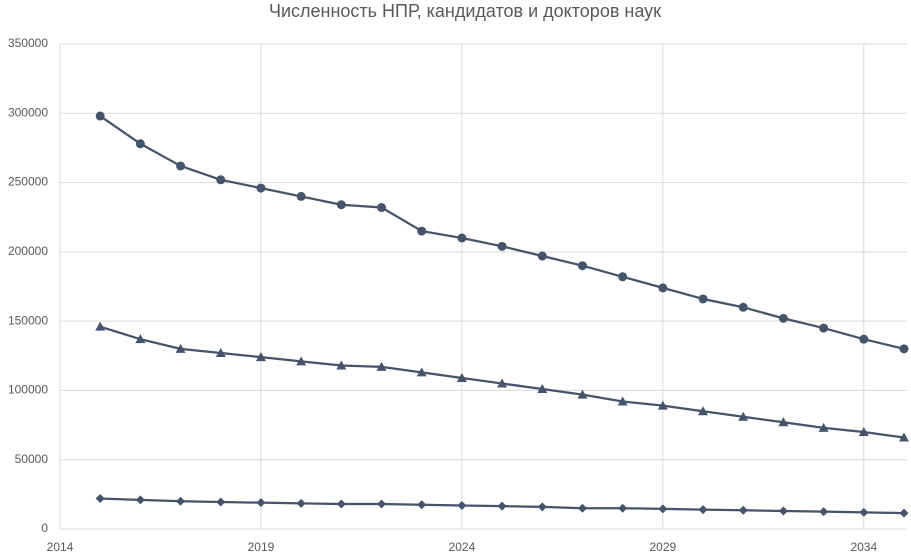 The width and height of the screenshot is (911, 555). Describe the element at coordinates (28, 112) in the screenshot. I see `y-tick-label: 300000` at that location.